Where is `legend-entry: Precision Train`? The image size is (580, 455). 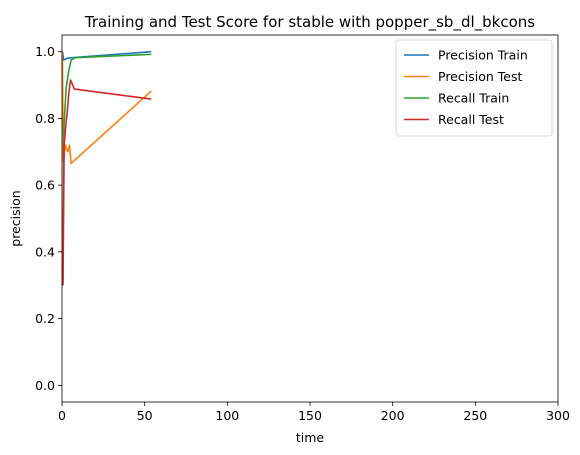
legend-entry: Precision Train is located at coordinates (483, 55).